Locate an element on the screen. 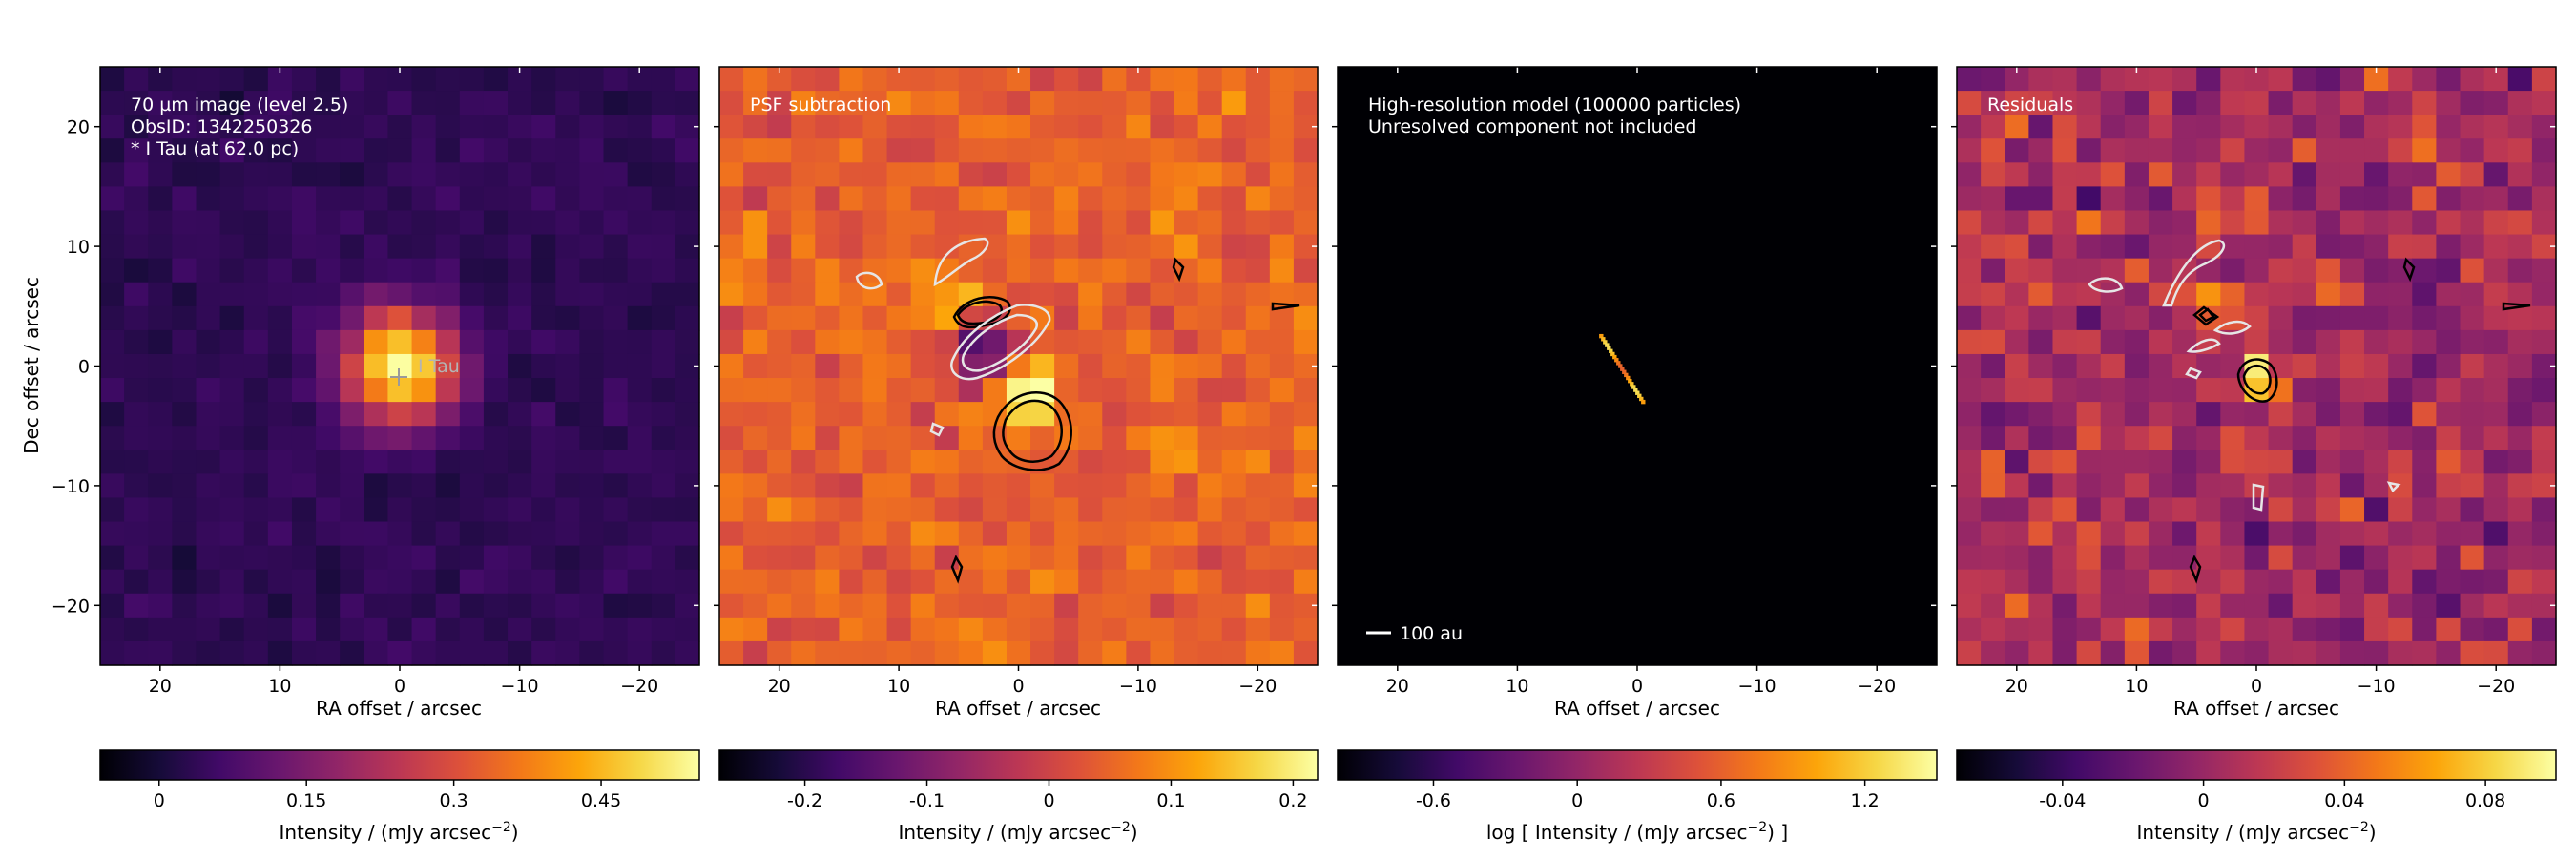  x-tick-label: 10 is located at coordinates (2136, 686).